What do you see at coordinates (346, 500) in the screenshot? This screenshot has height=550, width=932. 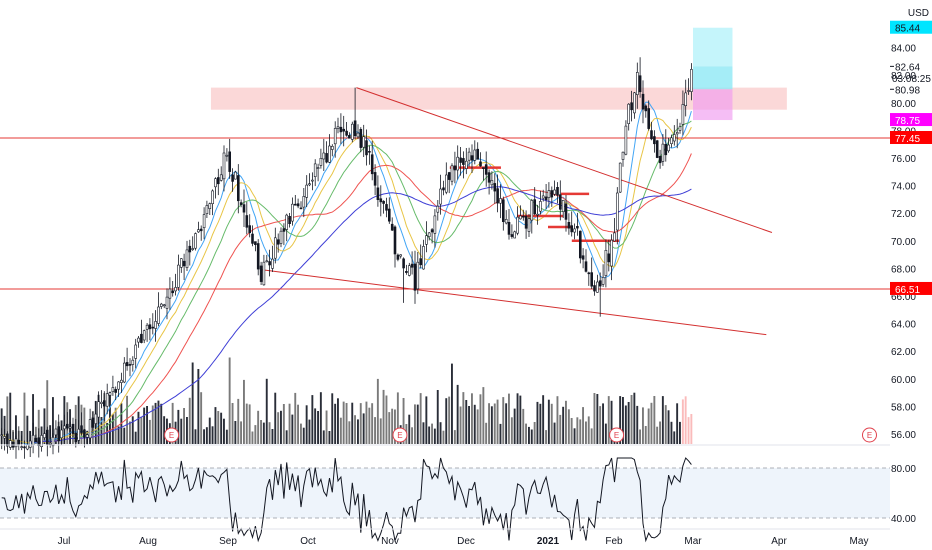 I see `rsi-line` at bounding box center [346, 500].